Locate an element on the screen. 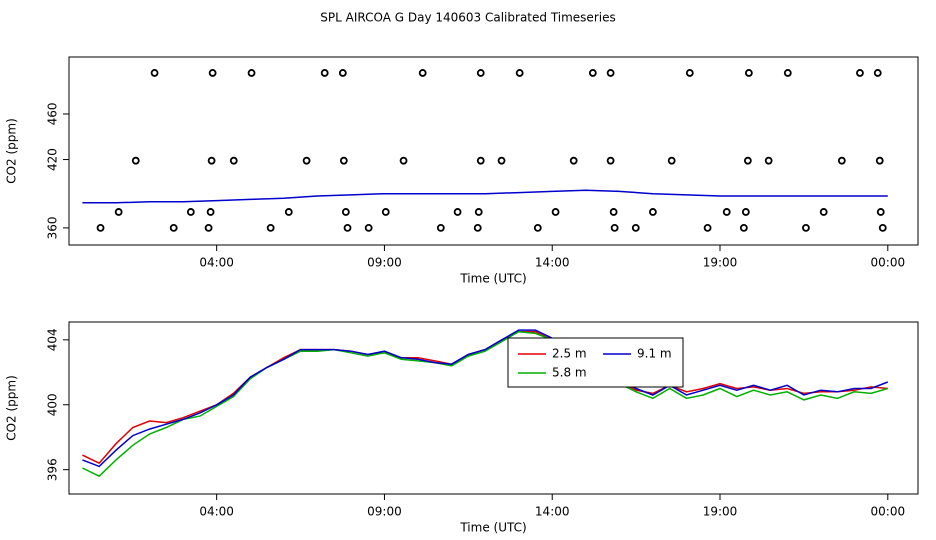  y-tick-label: 404 is located at coordinates (53, 339).